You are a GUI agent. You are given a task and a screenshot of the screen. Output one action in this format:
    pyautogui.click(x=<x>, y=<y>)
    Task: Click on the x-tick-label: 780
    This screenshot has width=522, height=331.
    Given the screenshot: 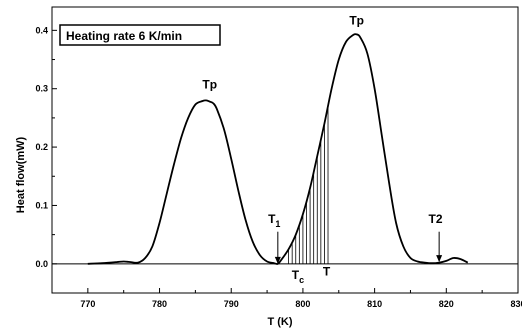 What is the action you would take?
    pyautogui.click(x=159, y=304)
    